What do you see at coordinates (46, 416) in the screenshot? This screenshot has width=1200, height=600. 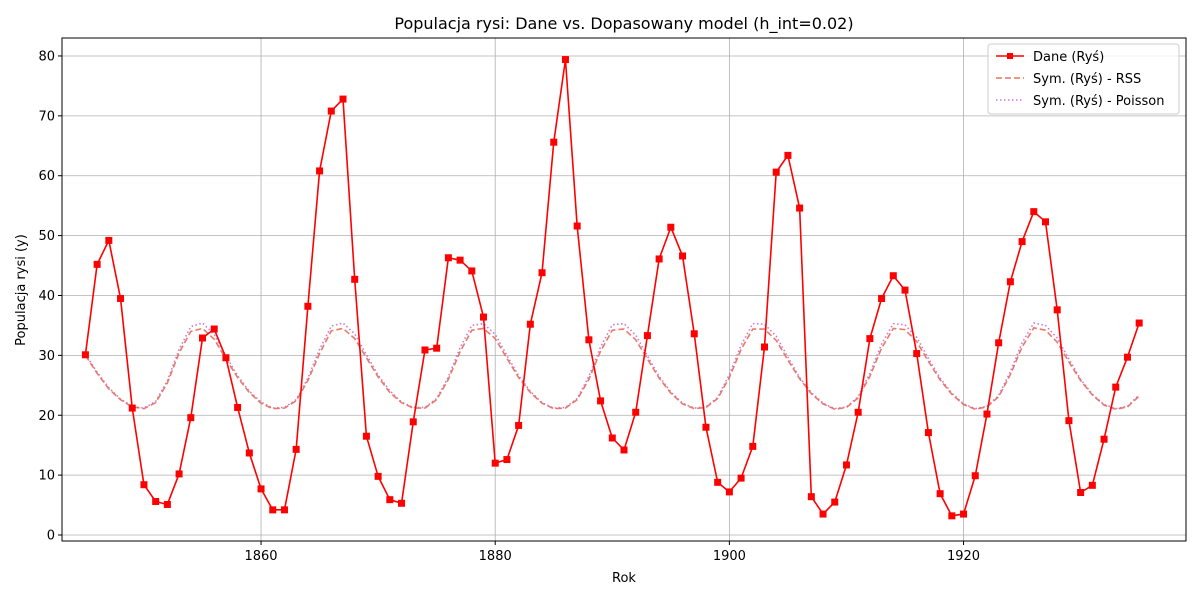 I see `y-tick-label: 20` at bounding box center [46, 416].